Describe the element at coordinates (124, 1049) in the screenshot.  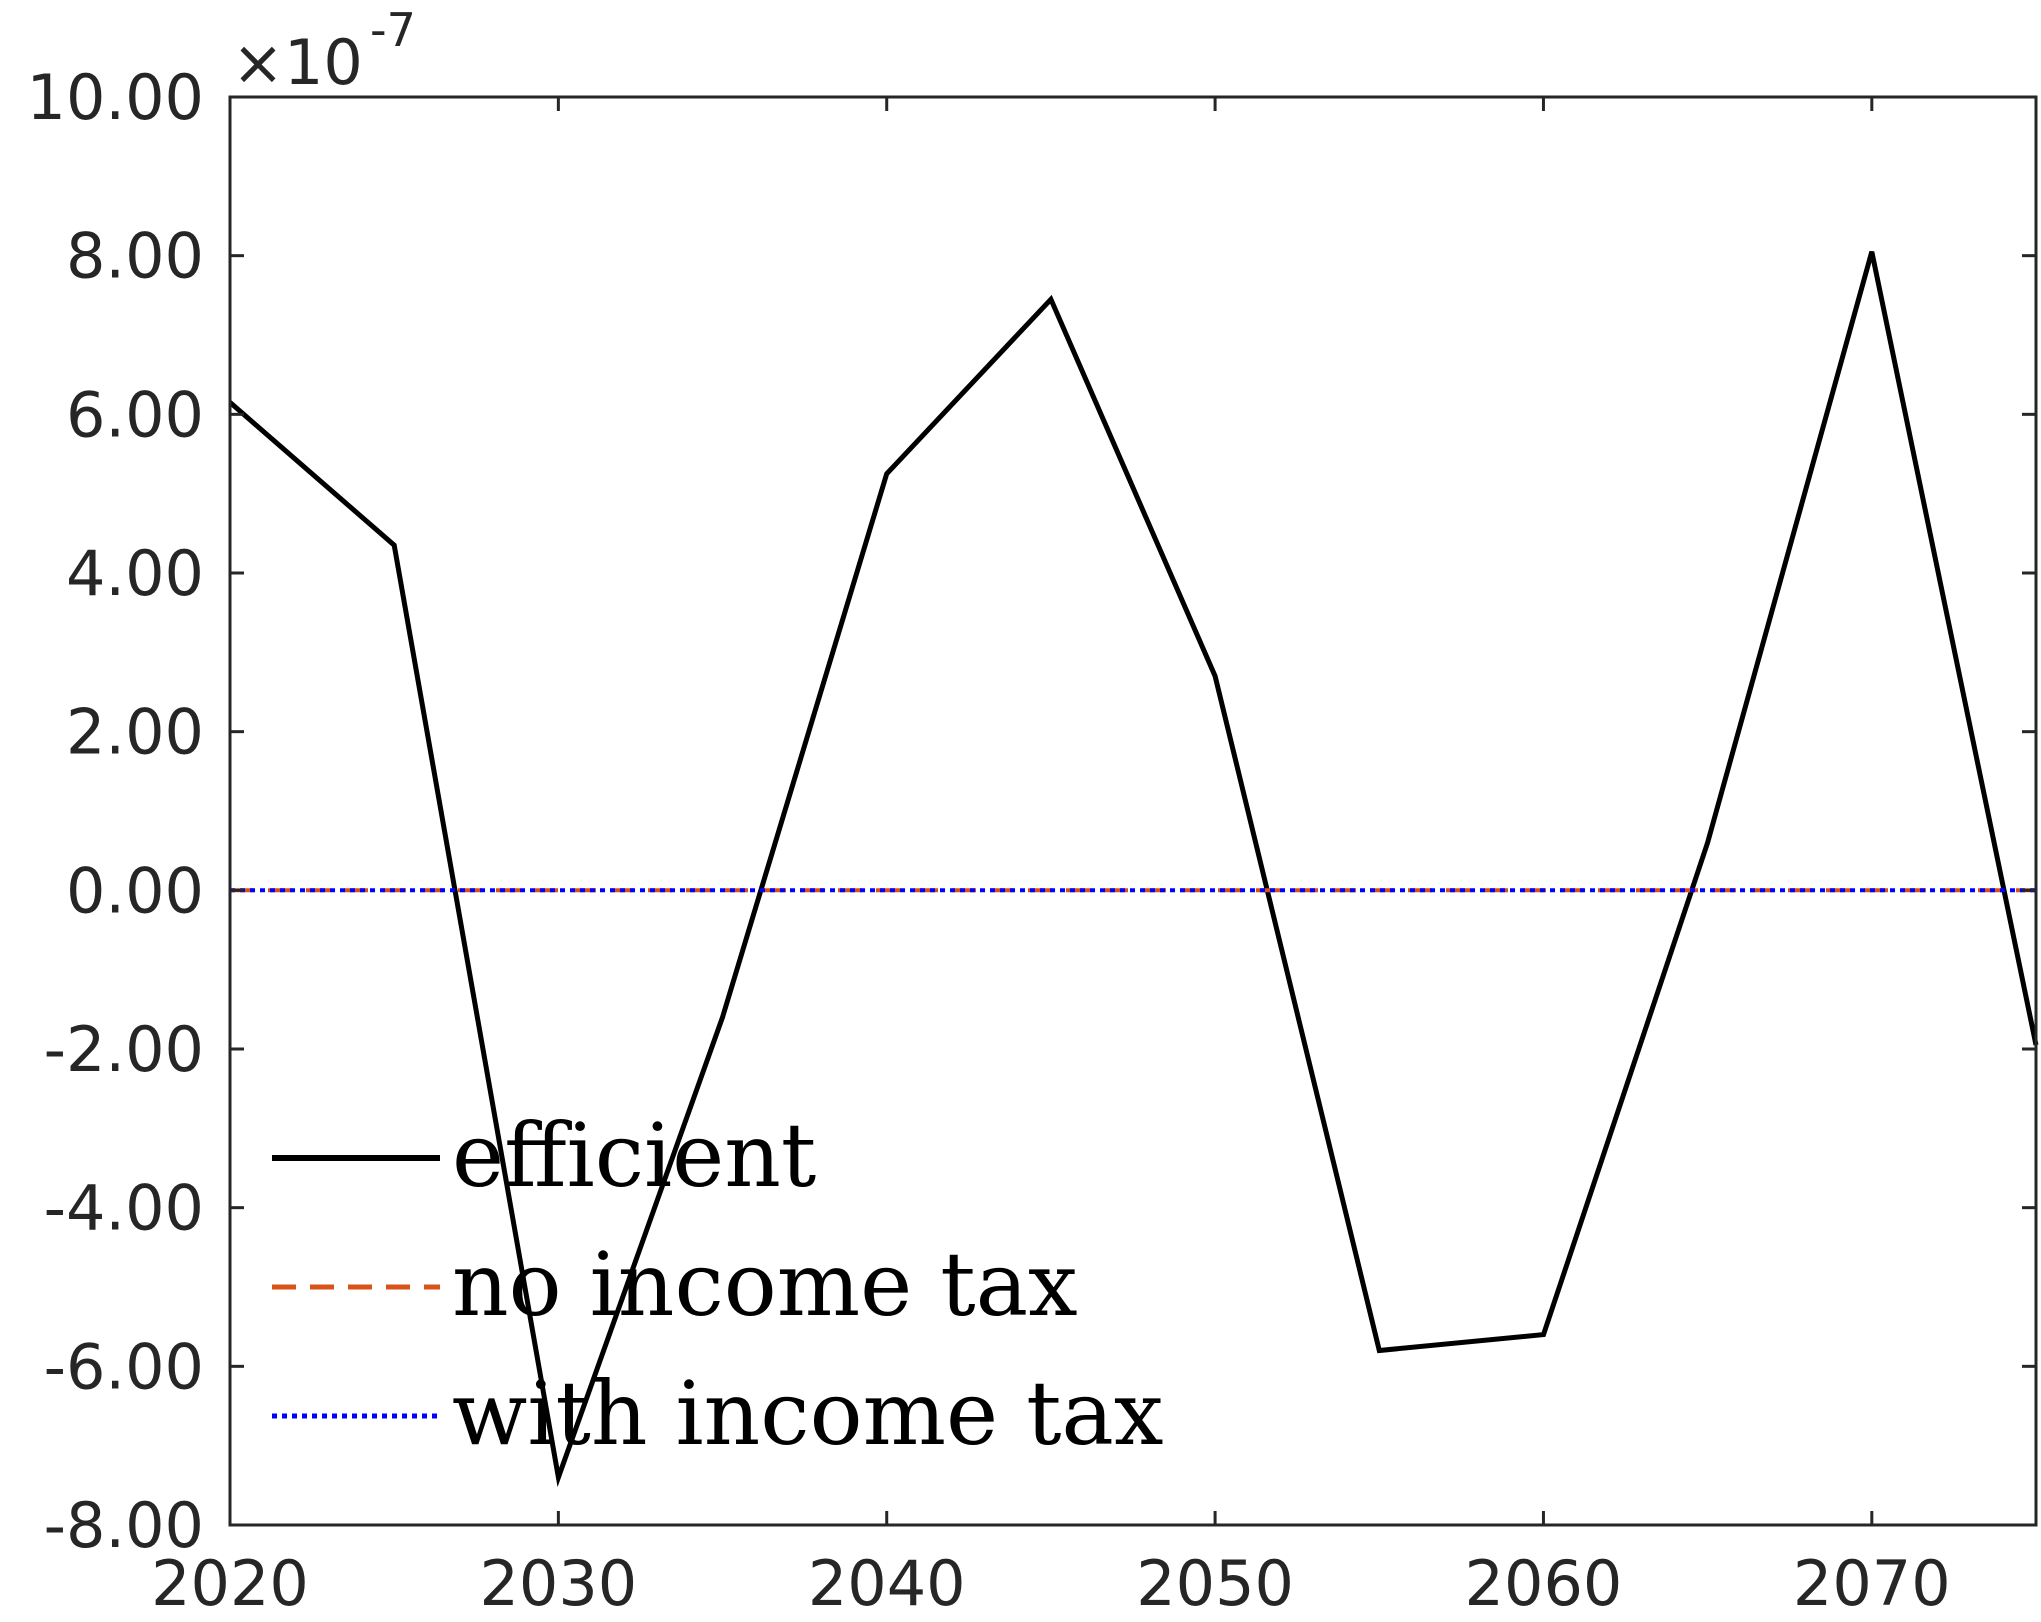
I see `y-tick-label: -2.00` at that location.